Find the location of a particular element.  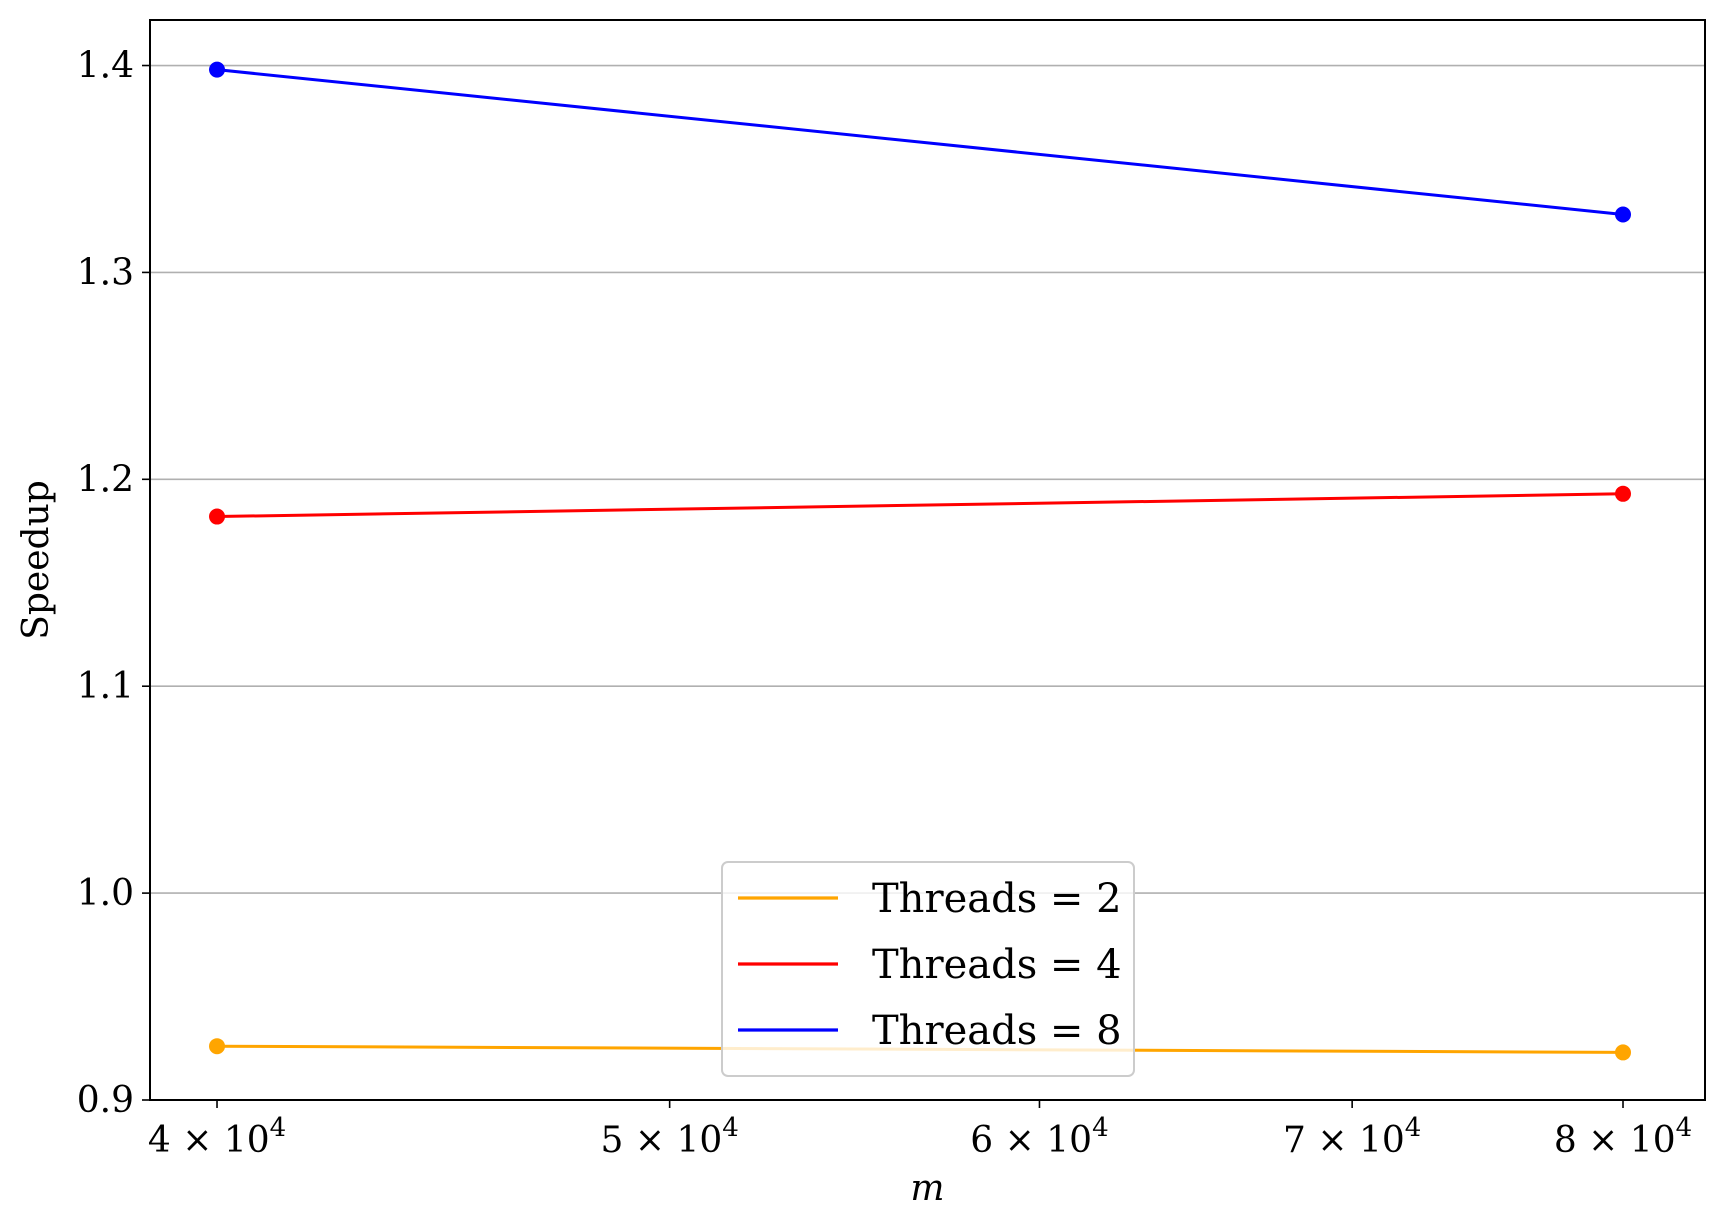

x-axis-label: m is located at coordinates (927, 1188).